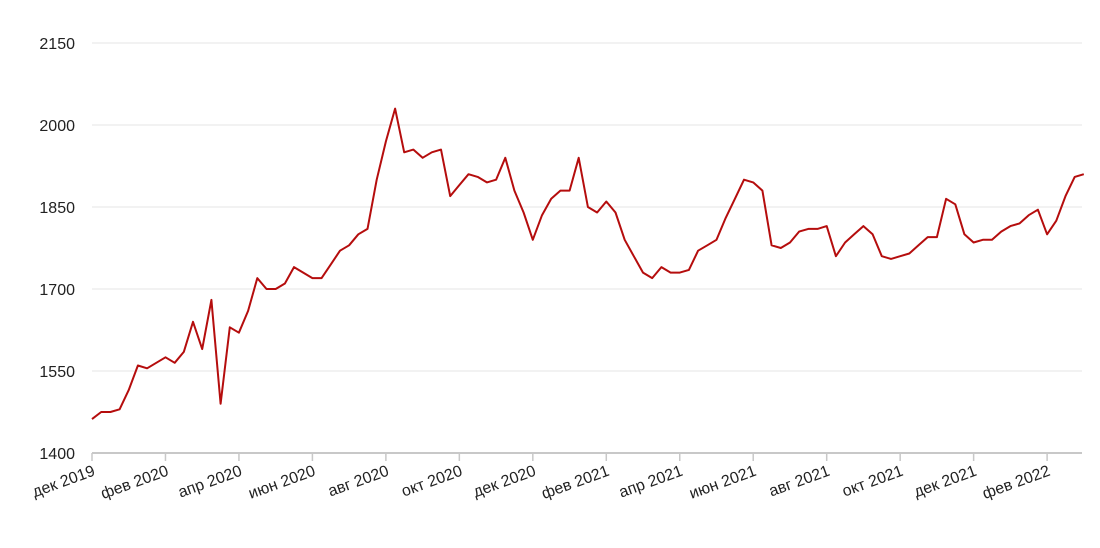  I want to click on y-tick-label: 1700, so click(57, 290).